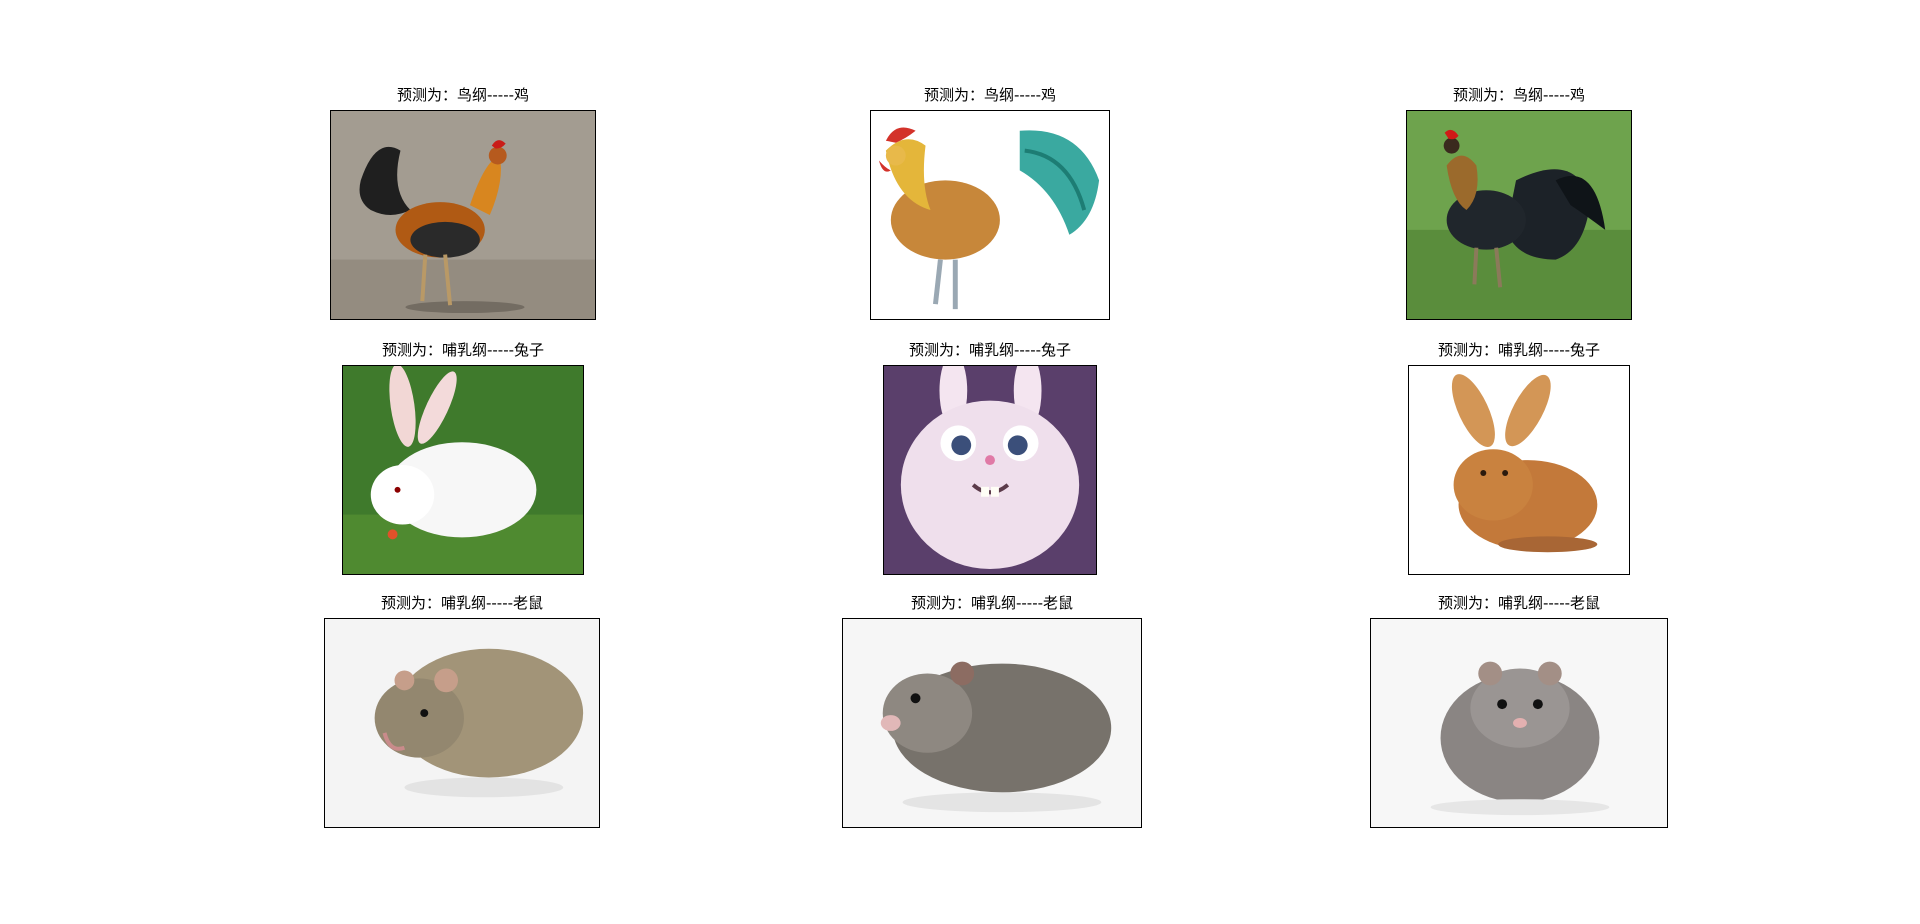 This screenshot has width=1920, height=924. I want to click on rooster-photo-road, so click(463, 215).